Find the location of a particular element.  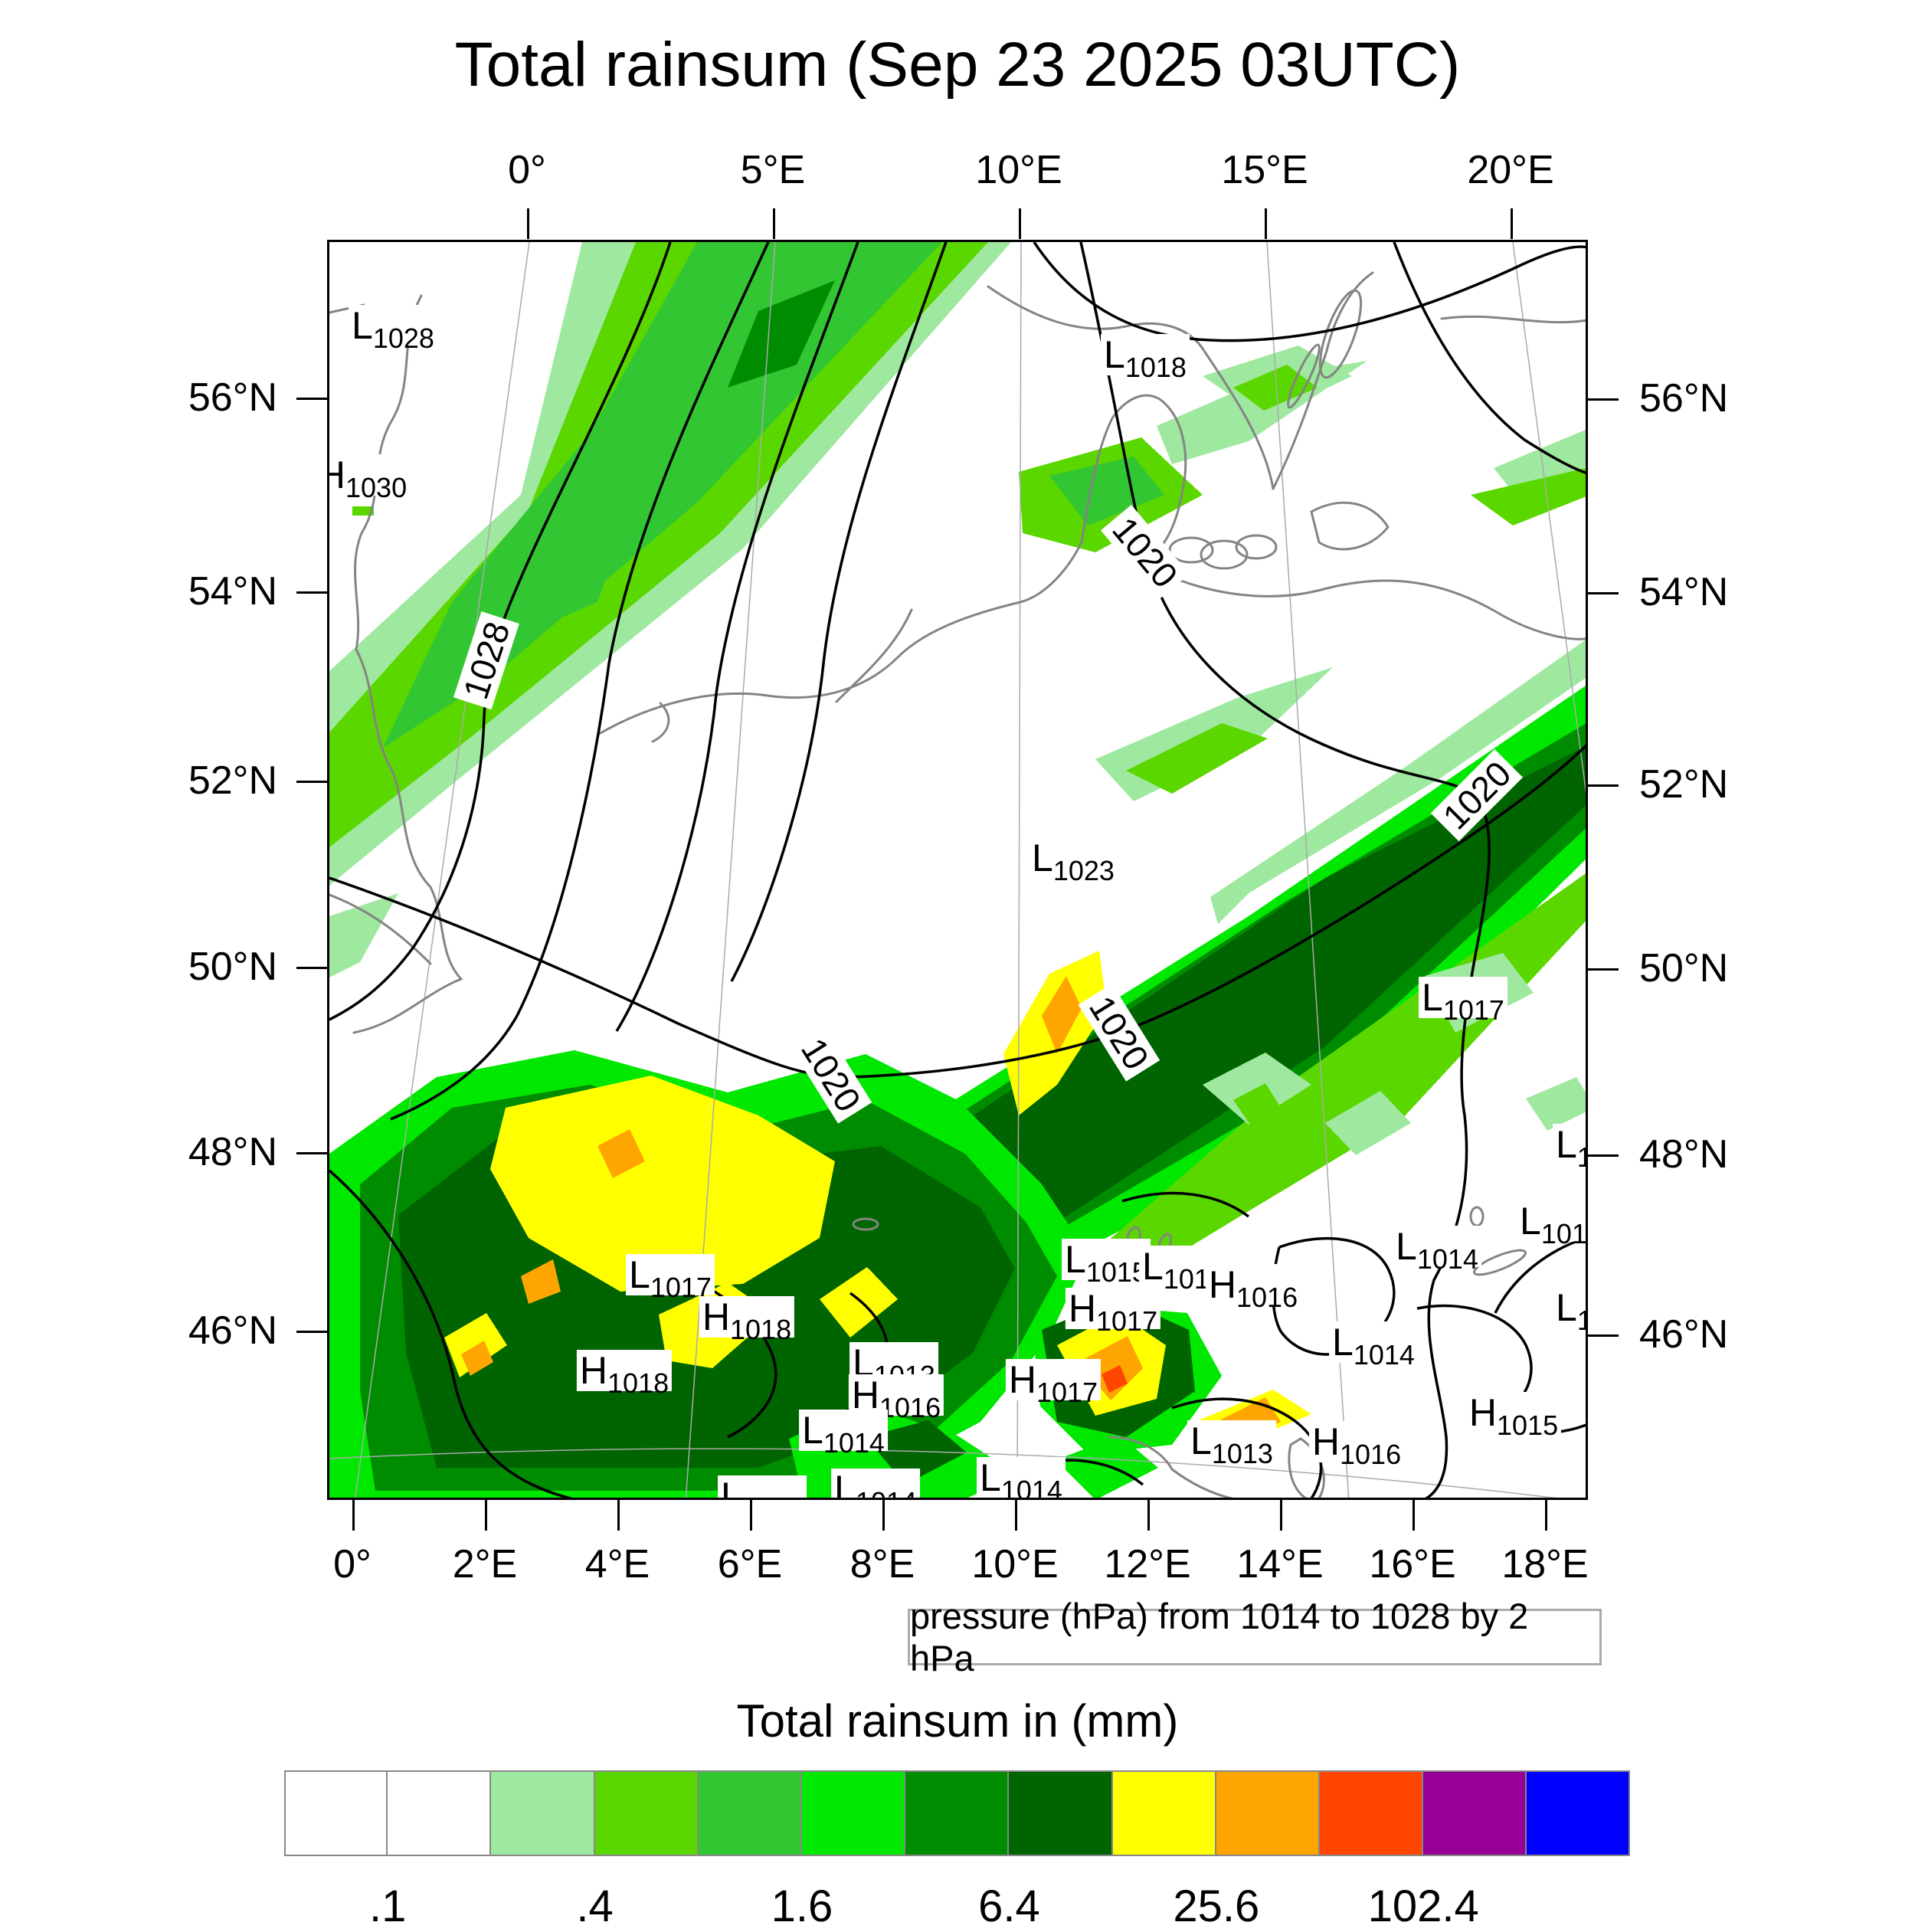

bottom-axis-label: 2°E is located at coordinates (485, 1564).